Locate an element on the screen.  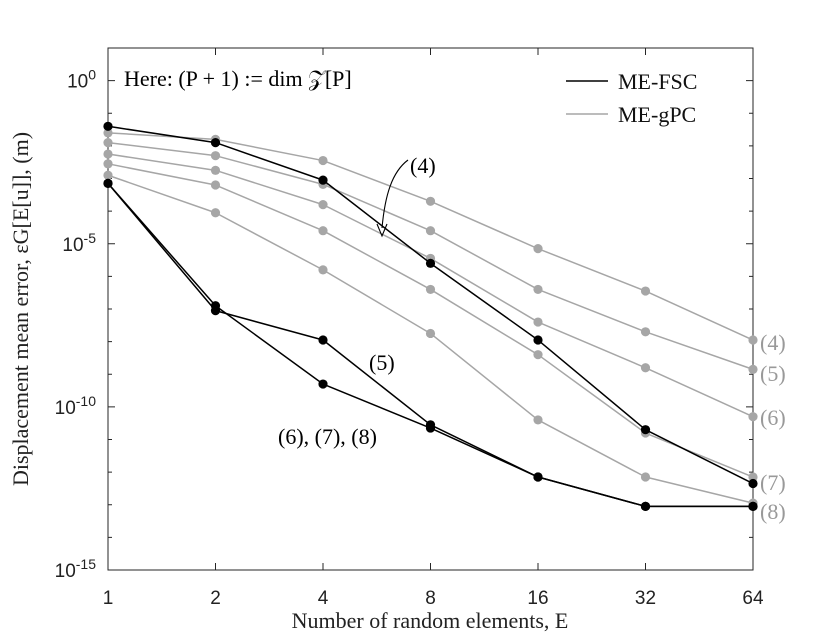
annotation-fsc-678: (6), (7), (8) is located at coordinates (327, 436).